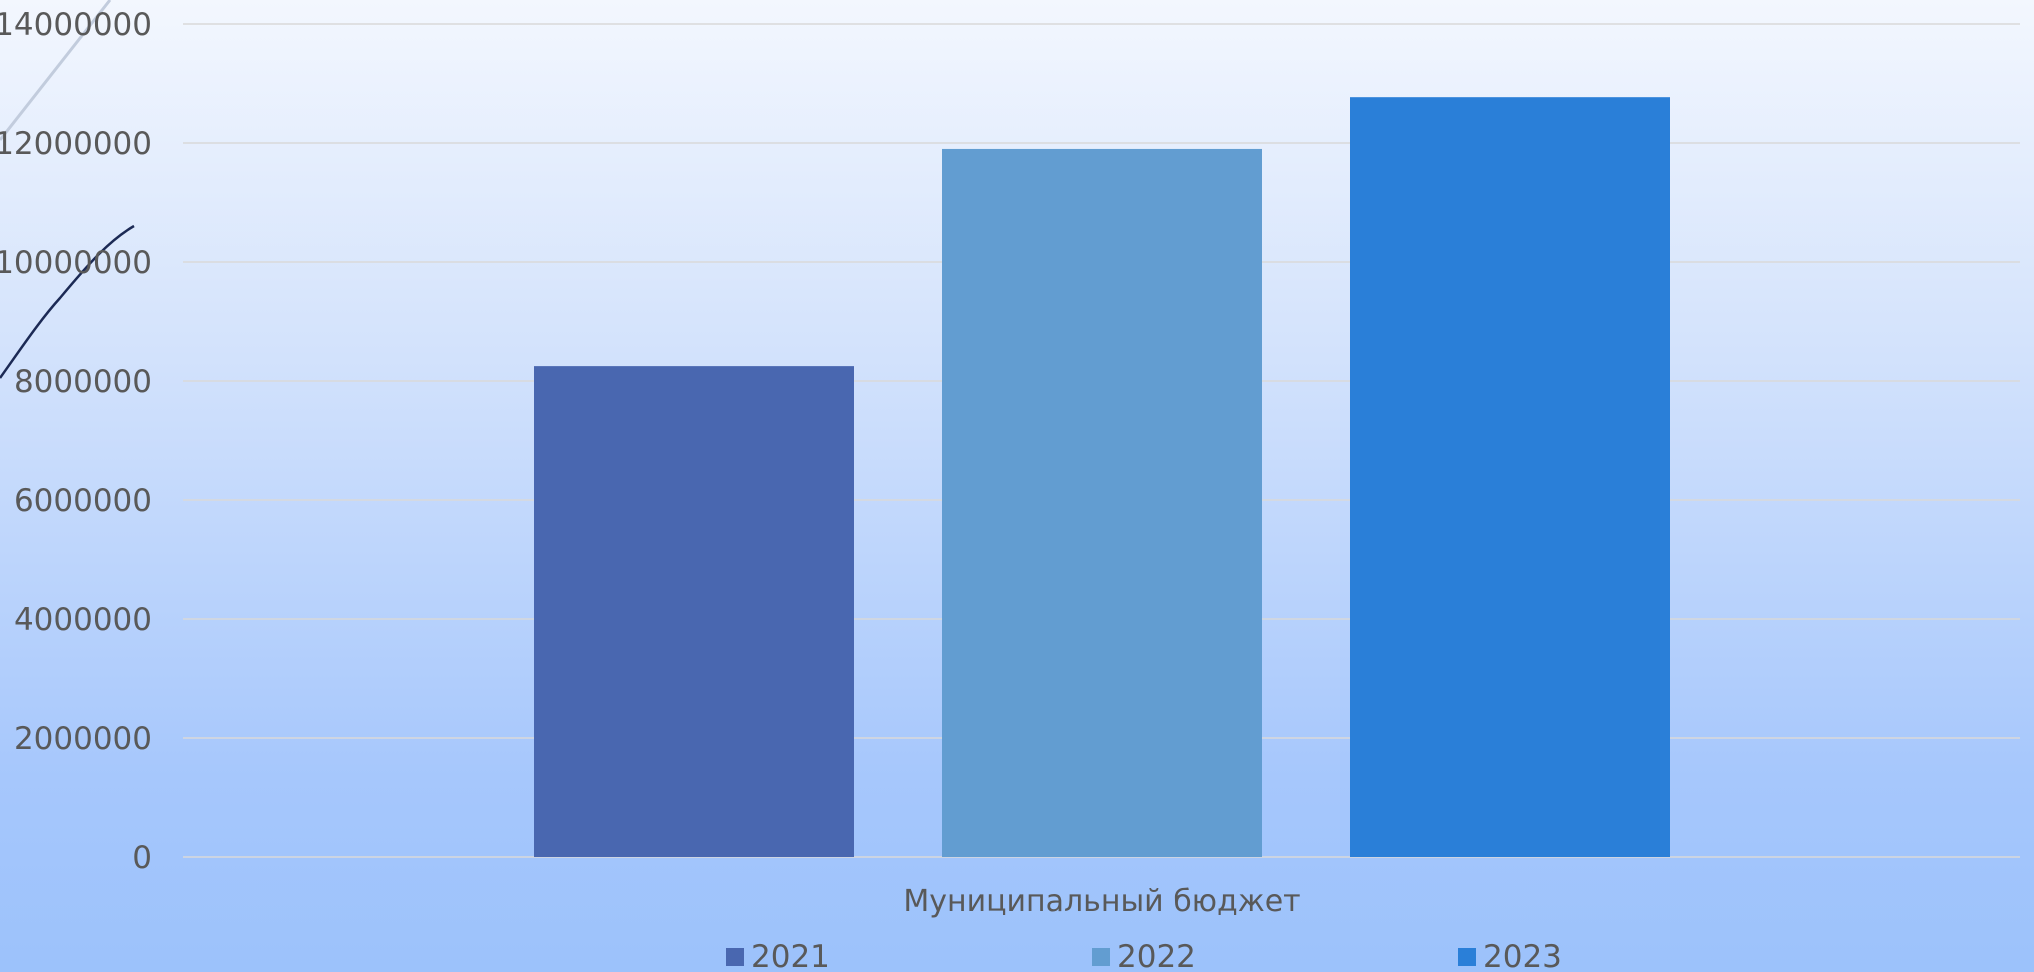 Image resolution: width=2034 pixels, height=972 pixels. I want to click on decorative-line-dark, so click(67, 301).